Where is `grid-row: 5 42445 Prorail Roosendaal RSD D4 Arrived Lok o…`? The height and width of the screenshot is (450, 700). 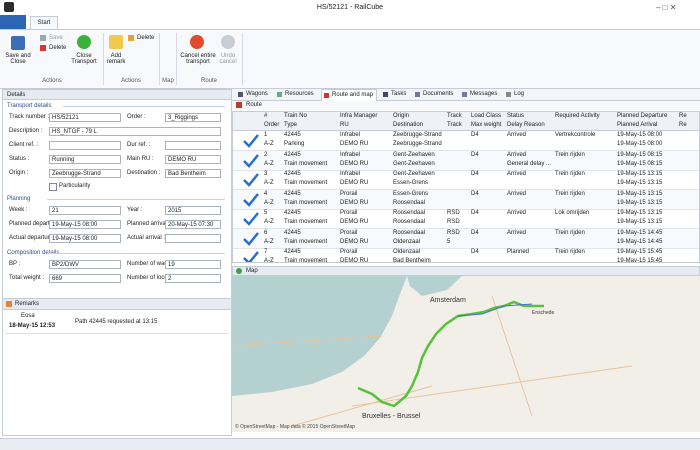
grid-row: 5 42445 Prorail Roosendaal RSD D4 Arrived Lok o… is located at coordinates (466, 219).